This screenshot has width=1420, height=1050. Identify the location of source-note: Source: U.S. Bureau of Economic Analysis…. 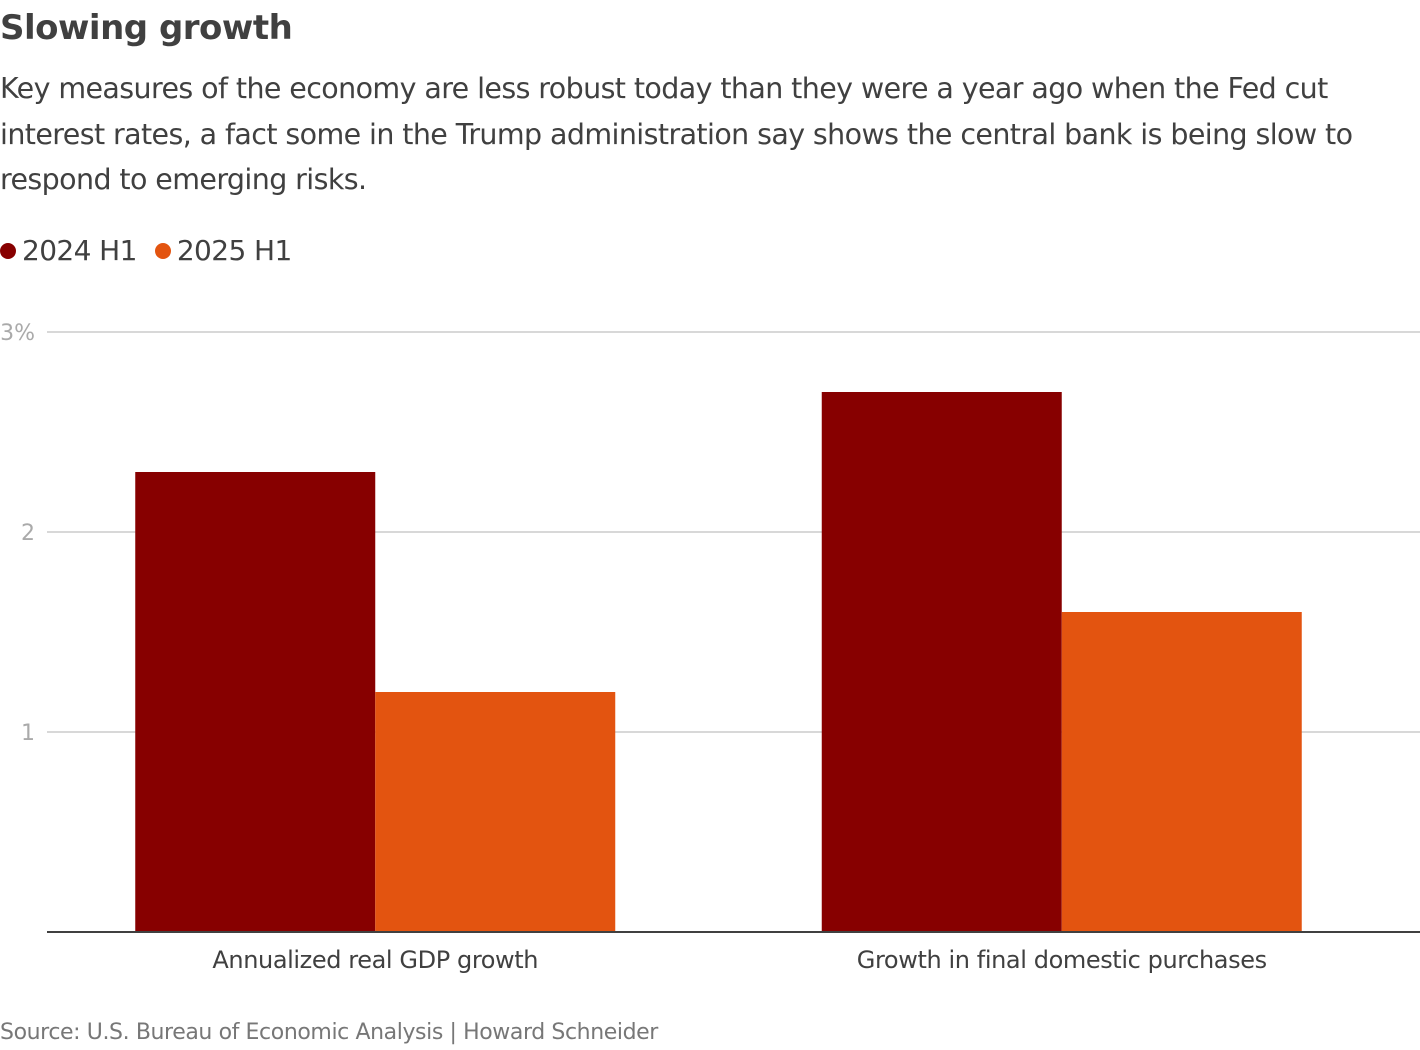
(329, 1032).